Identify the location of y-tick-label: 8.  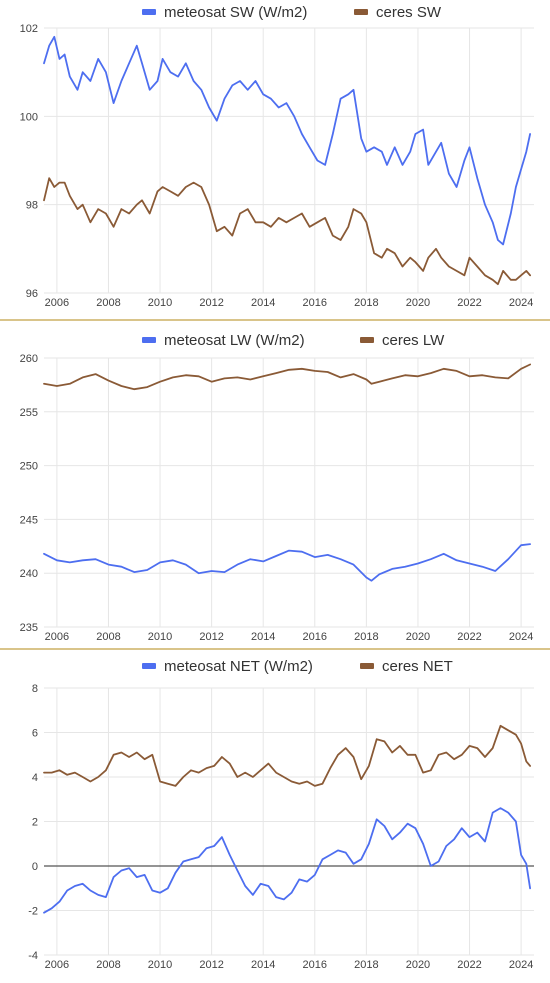
(35, 689).